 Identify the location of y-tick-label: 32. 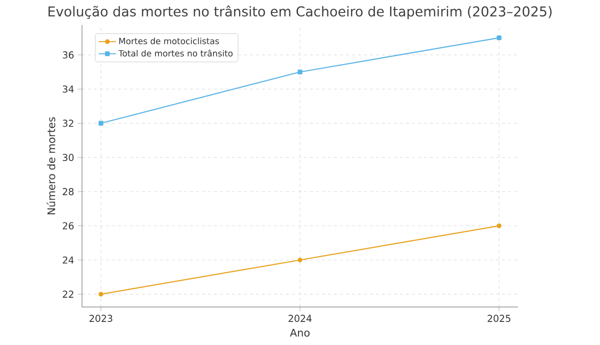
(68, 123).